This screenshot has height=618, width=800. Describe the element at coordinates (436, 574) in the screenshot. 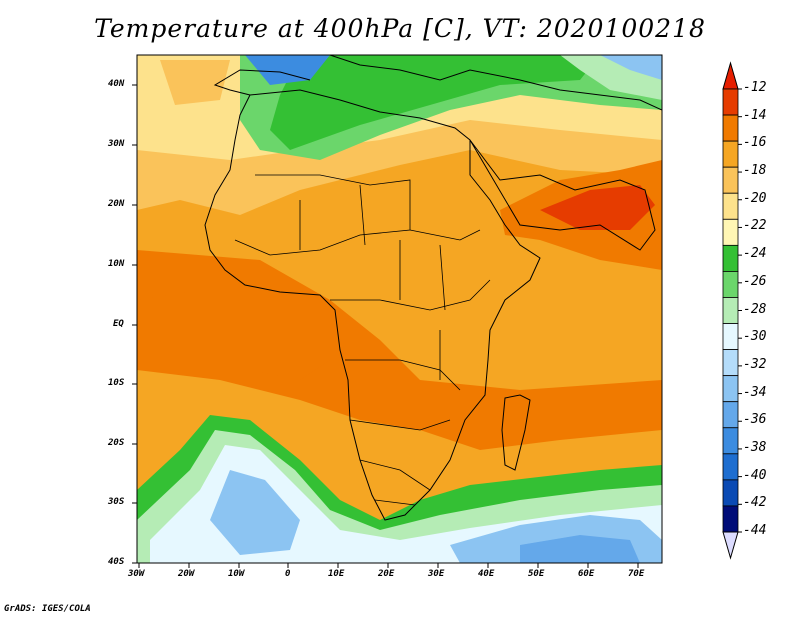

I see `lon-label-30e: 30E` at that location.